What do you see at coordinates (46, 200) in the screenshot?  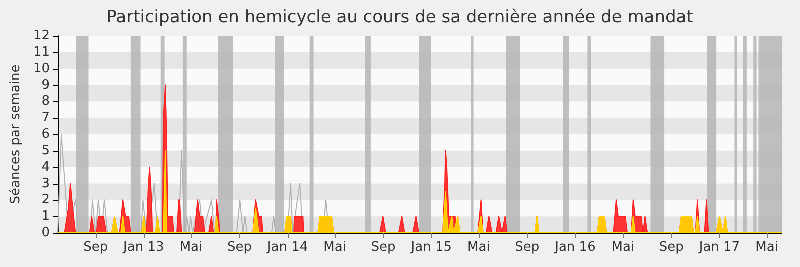 I see `y-tick-label: 2` at bounding box center [46, 200].